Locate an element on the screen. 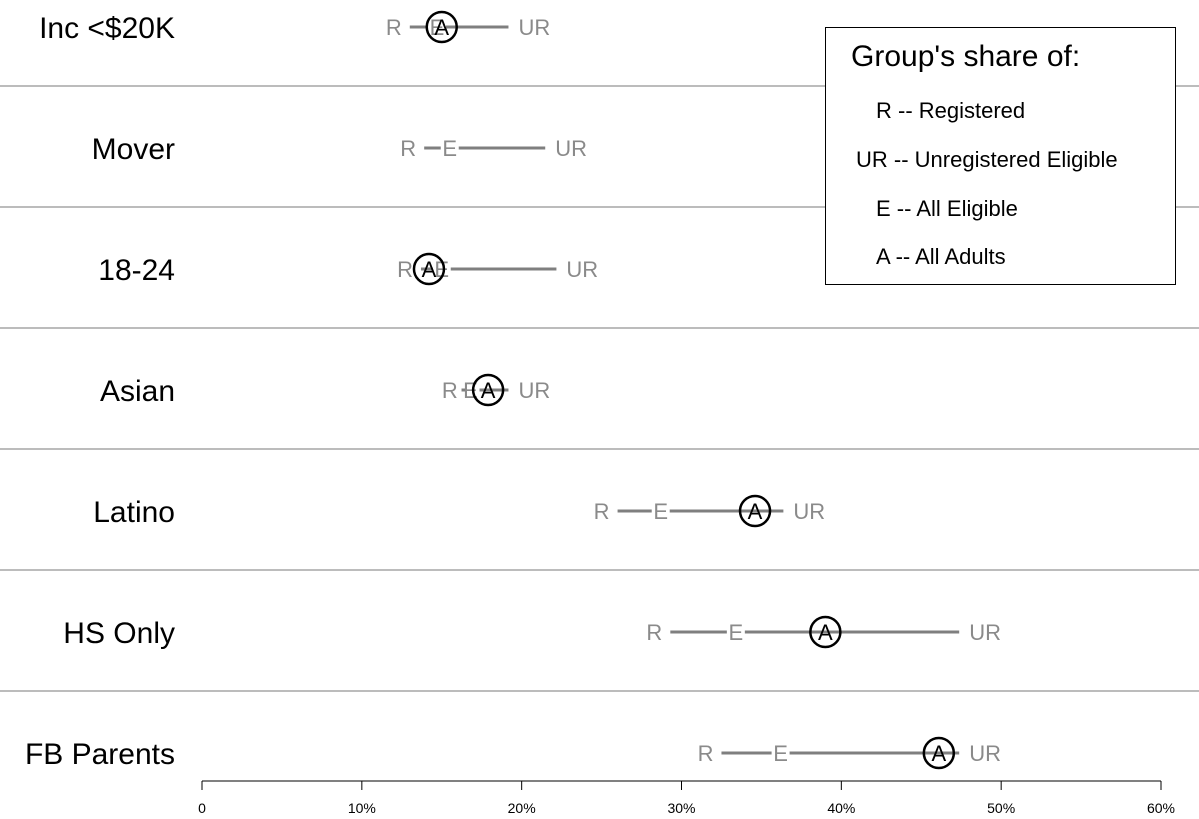 Image resolution: width=1199 pixels, height=819 pixels. chart-row: Latino R E UR A is located at coordinates (459, 511).